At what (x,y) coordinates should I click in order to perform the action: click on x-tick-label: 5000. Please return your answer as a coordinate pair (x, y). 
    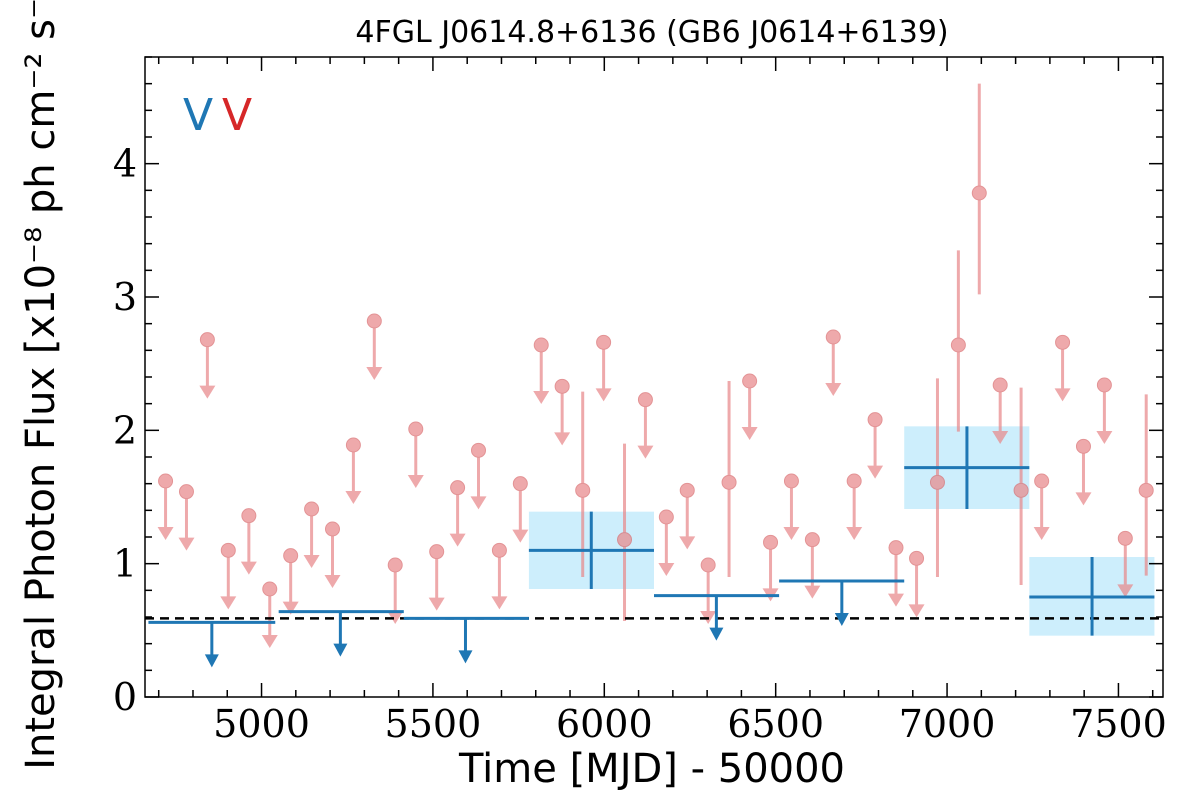
    Looking at the image, I should click on (261, 724).